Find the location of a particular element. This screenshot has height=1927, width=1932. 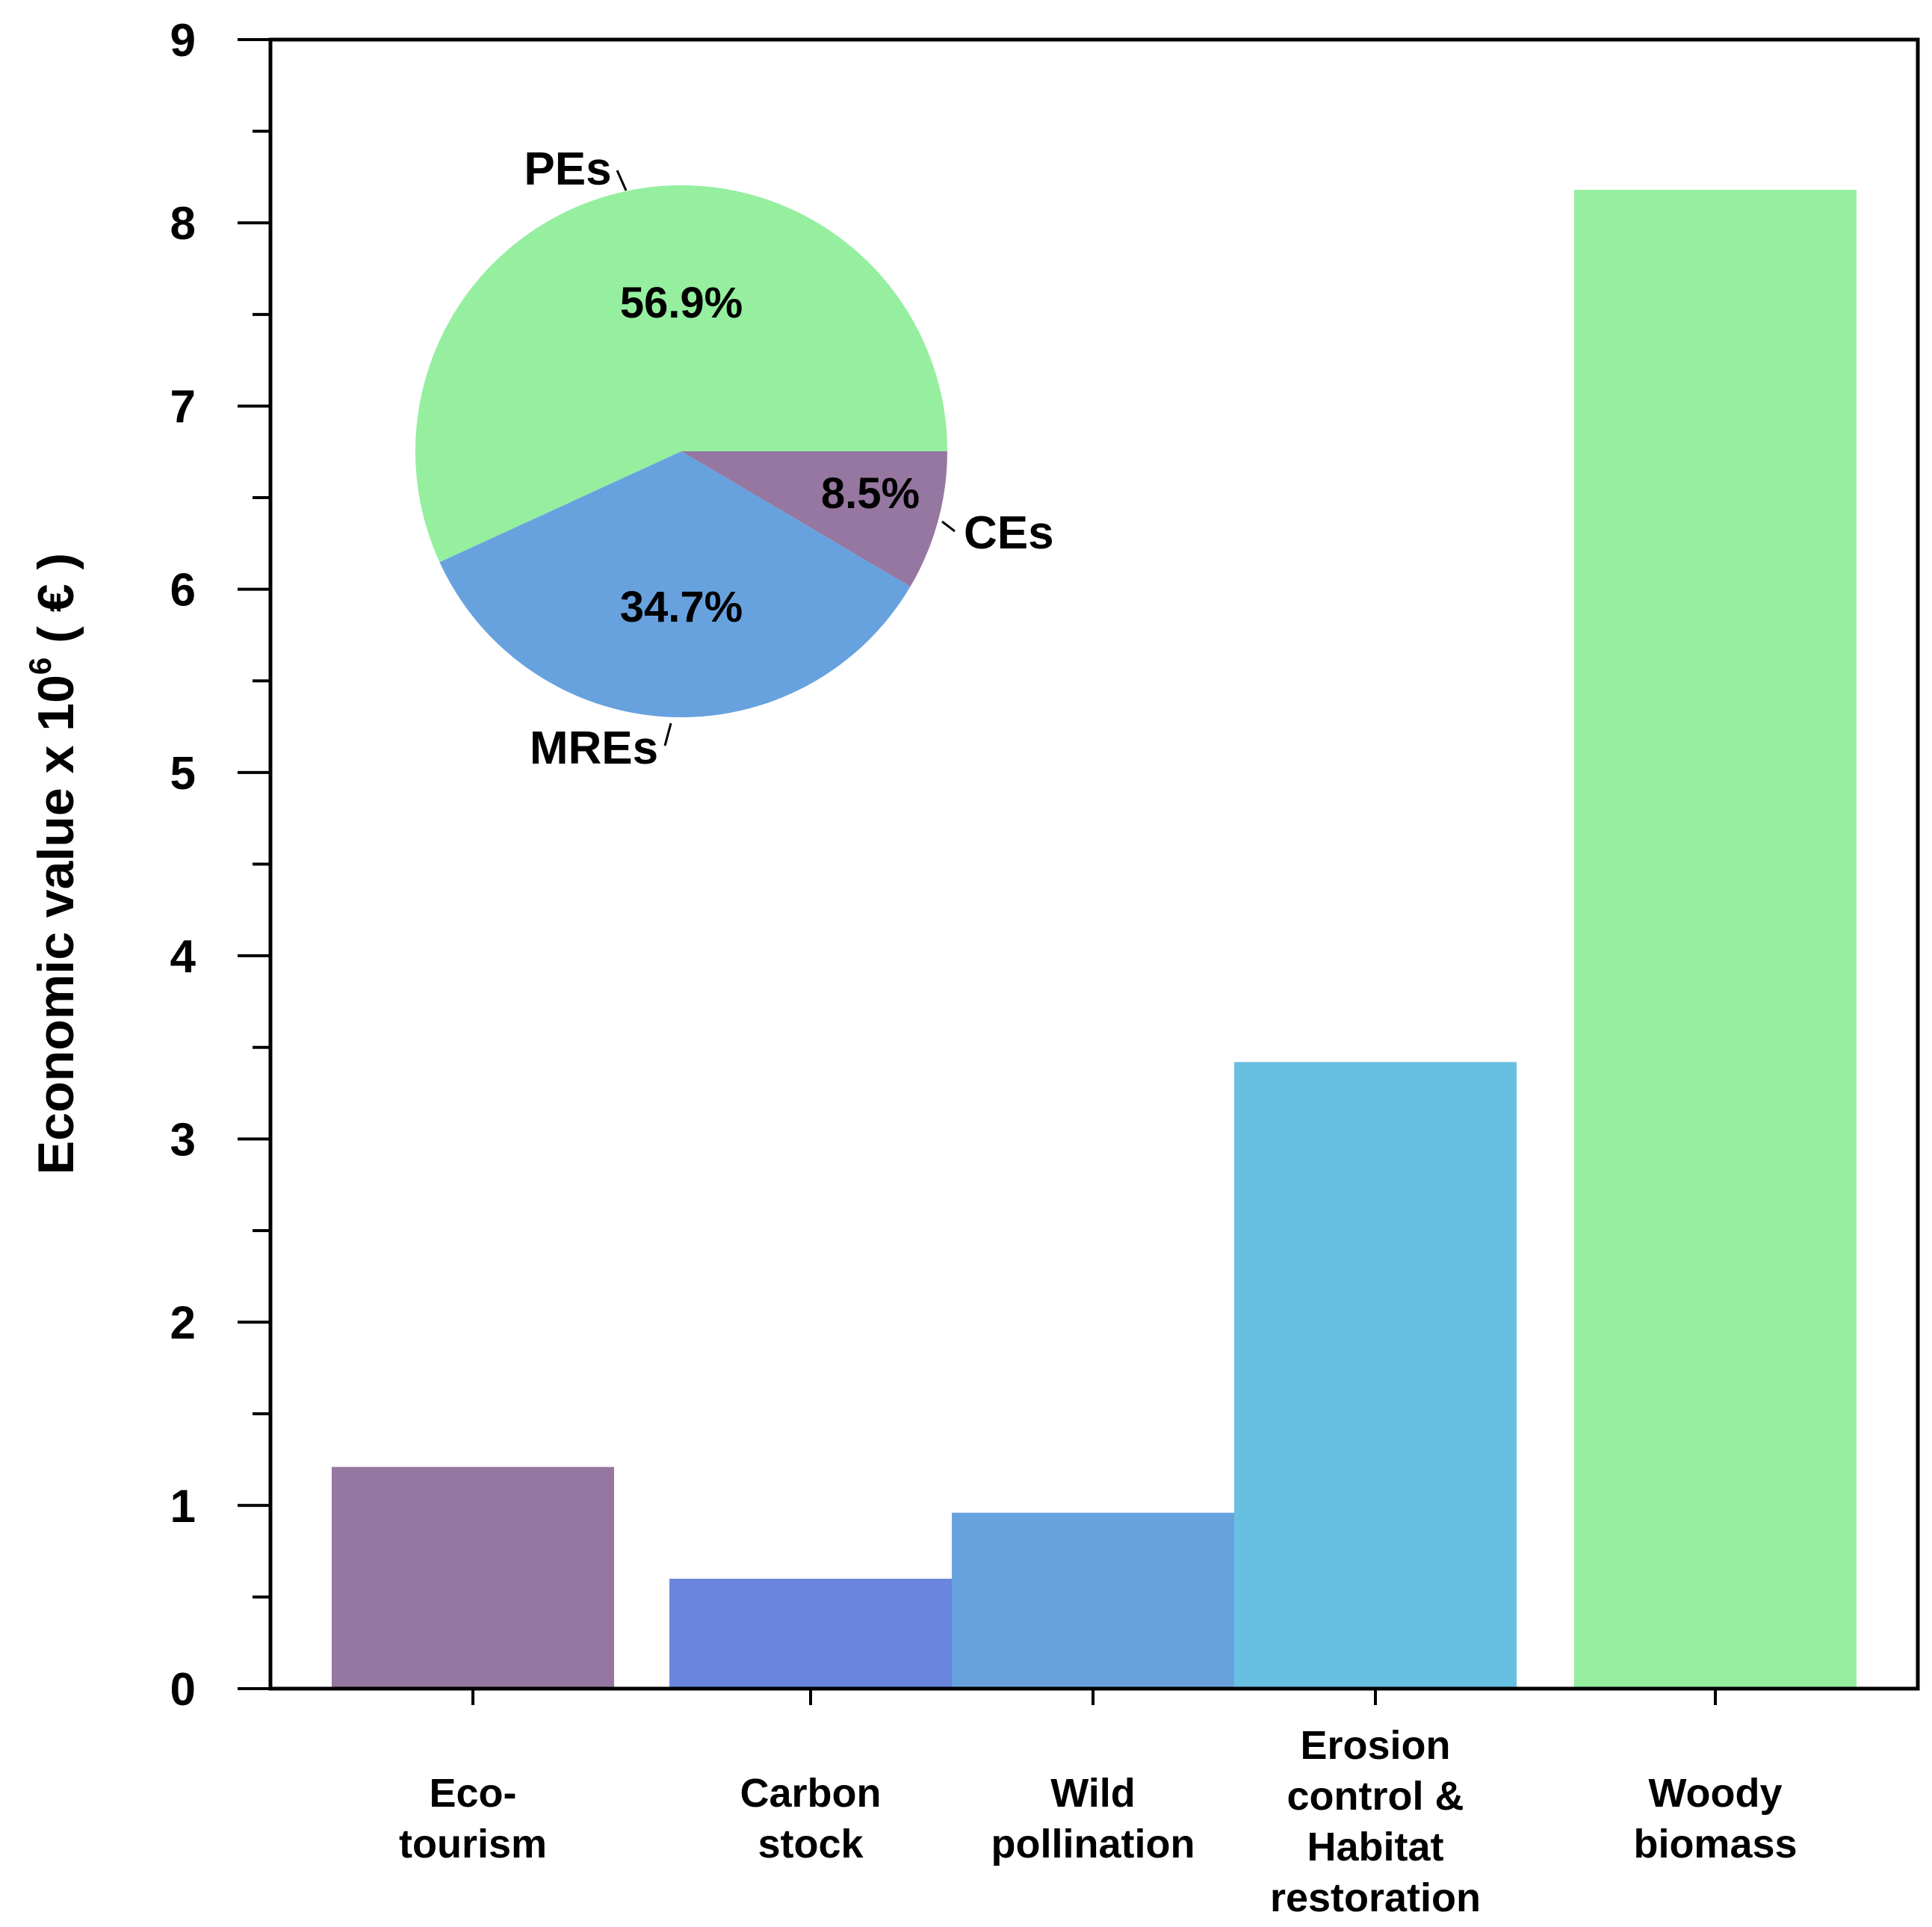

y-axis-label-exponent: 6 is located at coordinates (40, 666).